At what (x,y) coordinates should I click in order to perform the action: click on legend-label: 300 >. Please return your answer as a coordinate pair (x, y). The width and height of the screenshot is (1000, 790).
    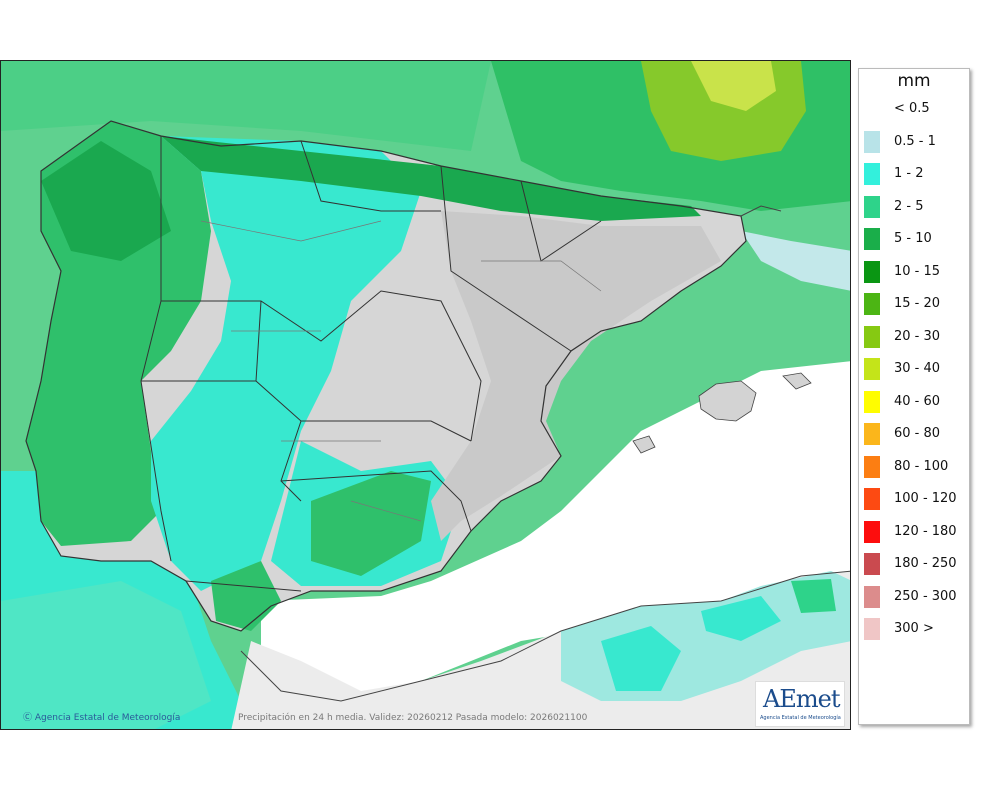
    Looking at the image, I should click on (914, 628).